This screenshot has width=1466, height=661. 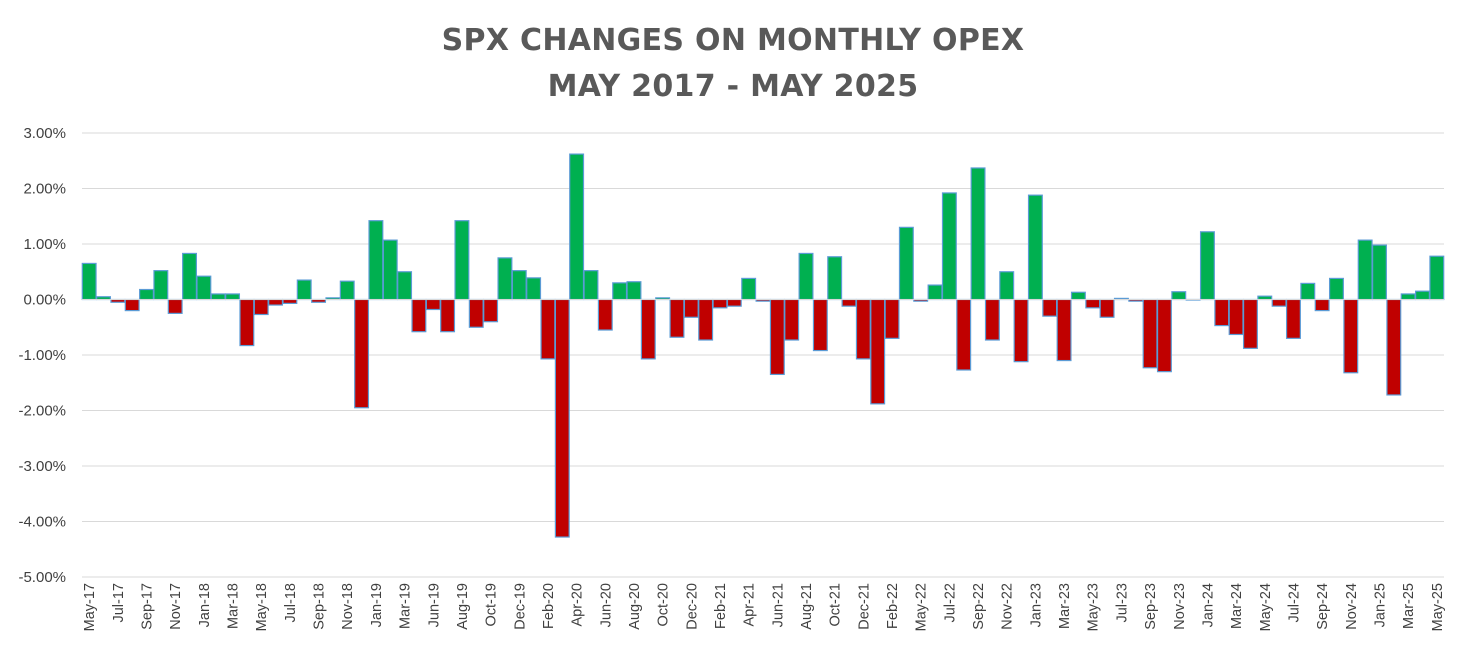 What do you see at coordinates (44, 189) in the screenshot?
I see `y-tick-label: 2.00%` at bounding box center [44, 189].